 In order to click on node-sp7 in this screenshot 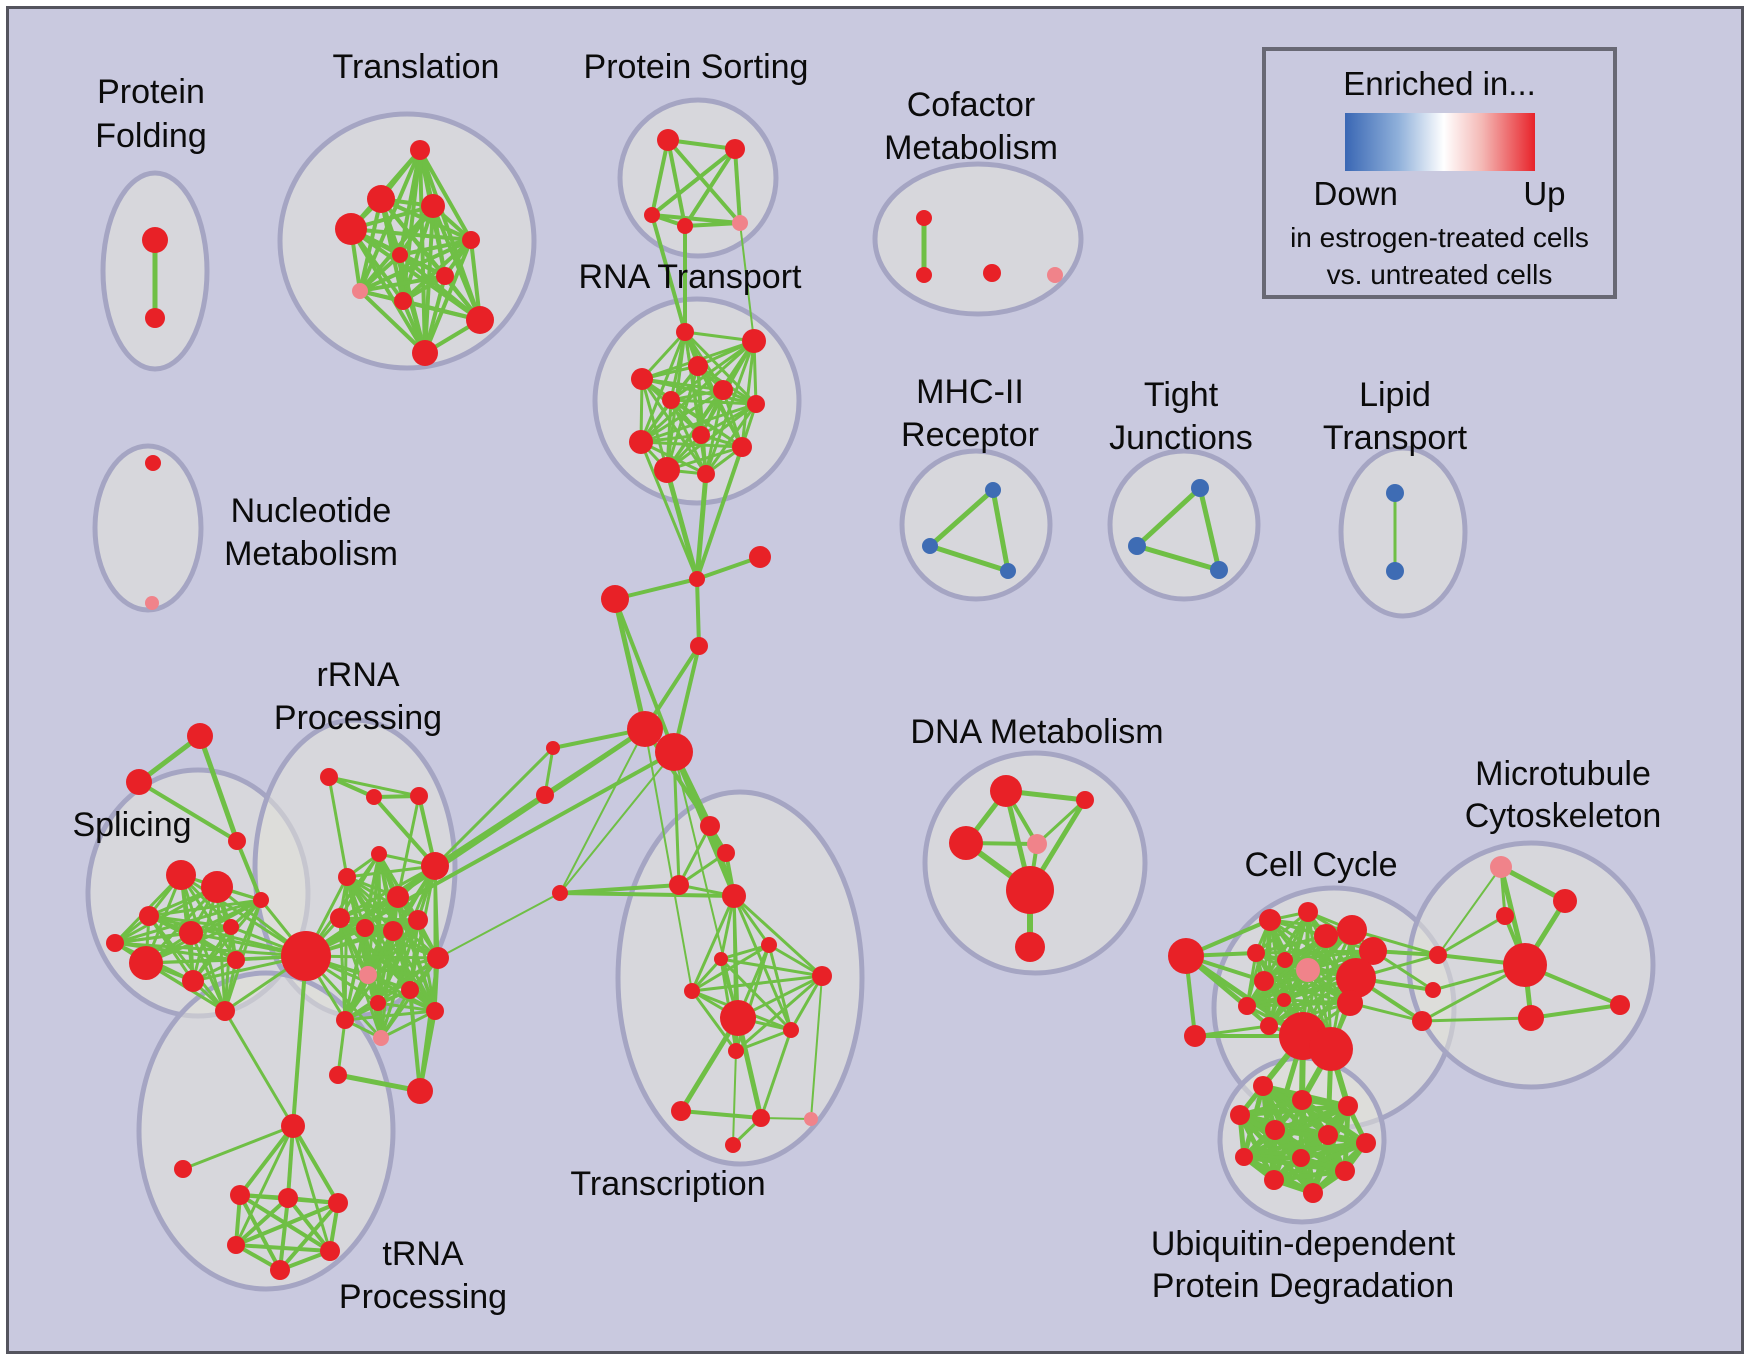, I will do `click(146, 963)`.